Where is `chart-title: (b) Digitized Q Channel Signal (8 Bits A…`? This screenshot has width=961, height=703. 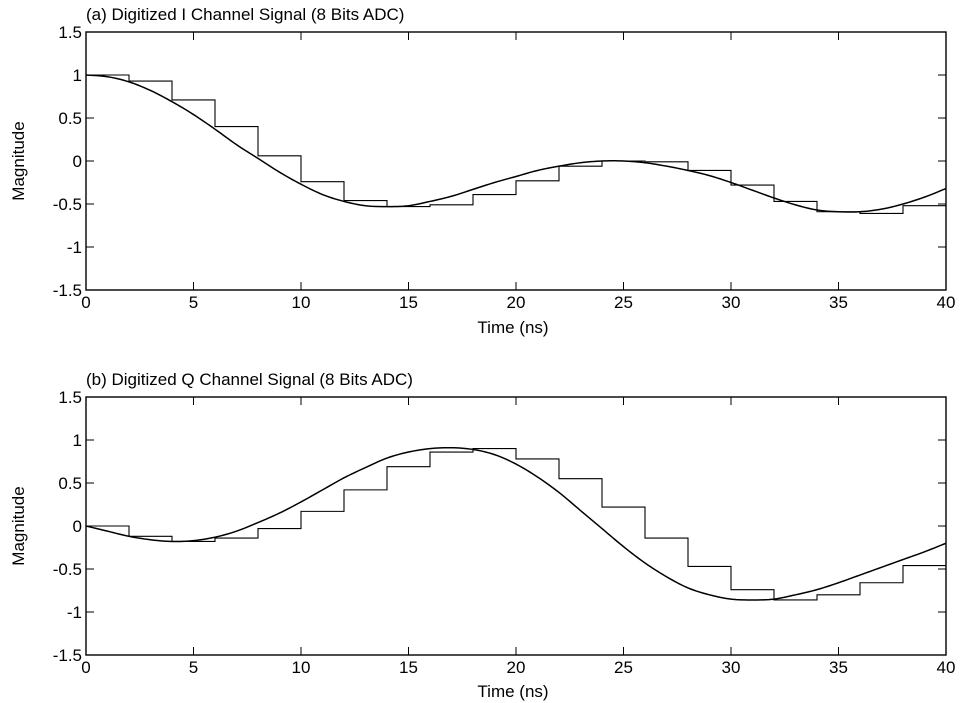 chart-title: (b) Digitized Q Channel Signal (8 Bits A… is located at coordinates (249, 379).